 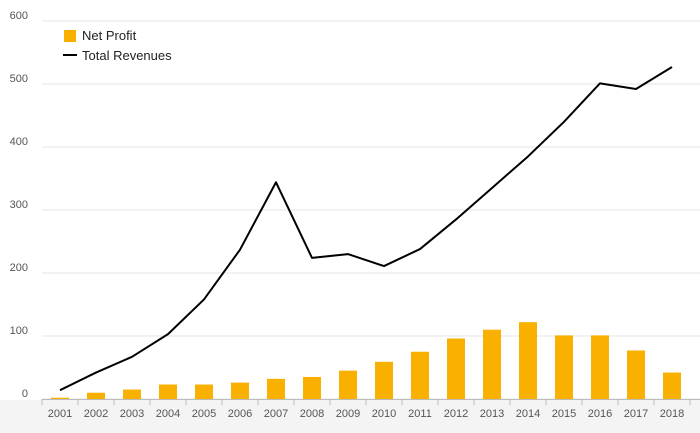 I want to click on x-tick-label: 2011, so click(x=420, y=414).